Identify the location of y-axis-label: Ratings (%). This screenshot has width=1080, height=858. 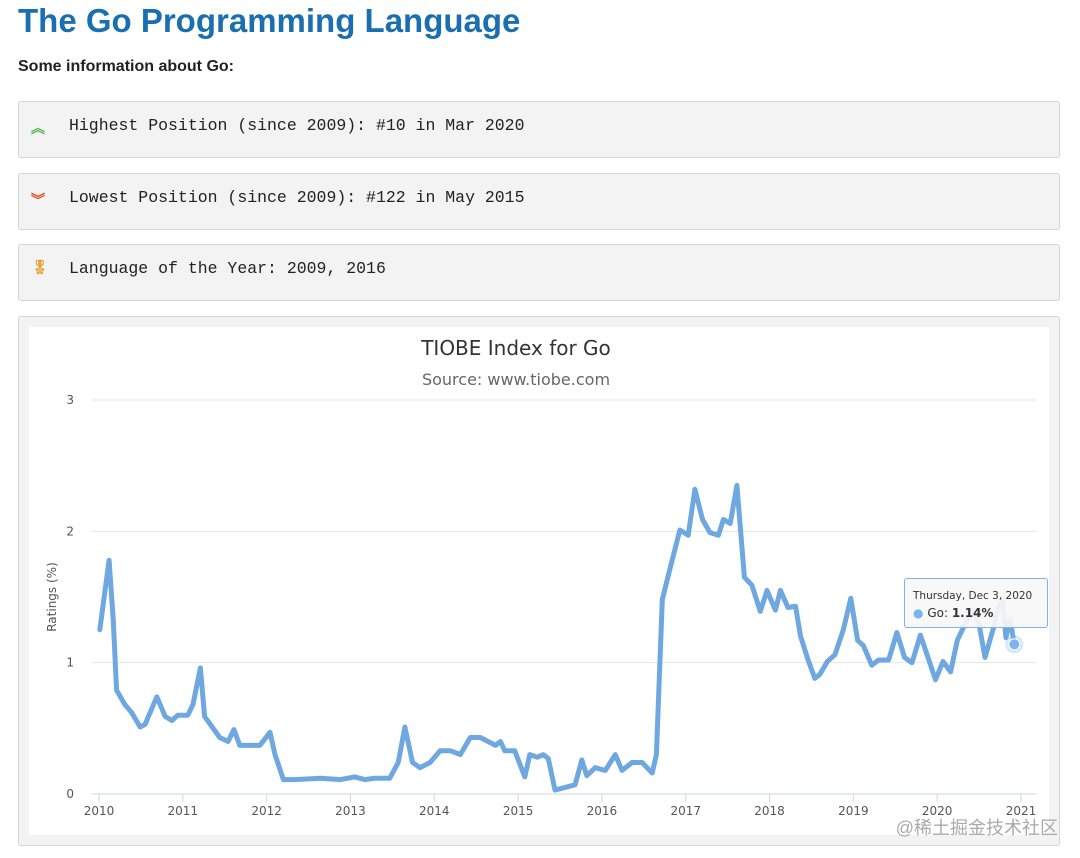
(52, 597).